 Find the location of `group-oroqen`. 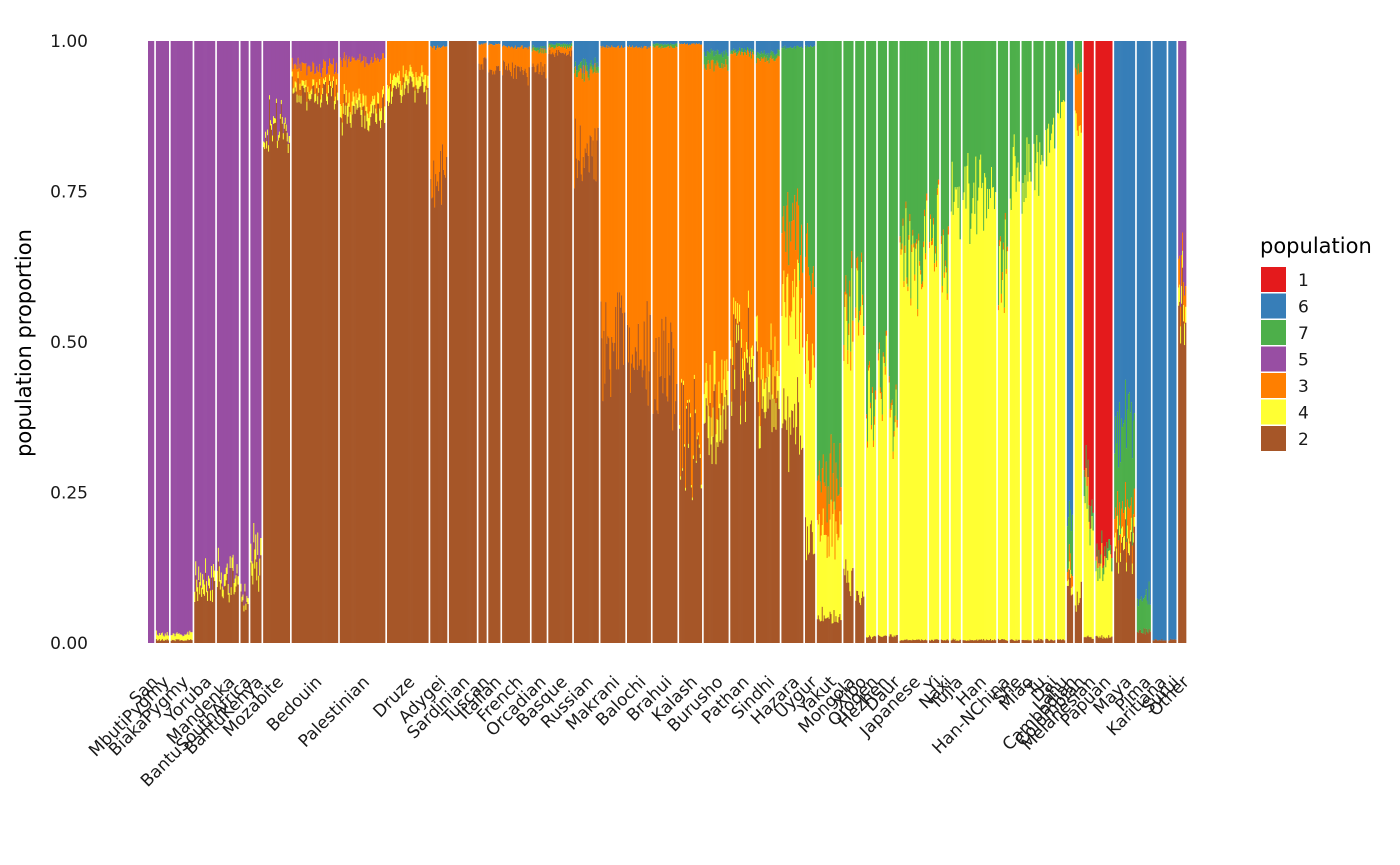

group-oroqen is located at coordinates (871, 342).